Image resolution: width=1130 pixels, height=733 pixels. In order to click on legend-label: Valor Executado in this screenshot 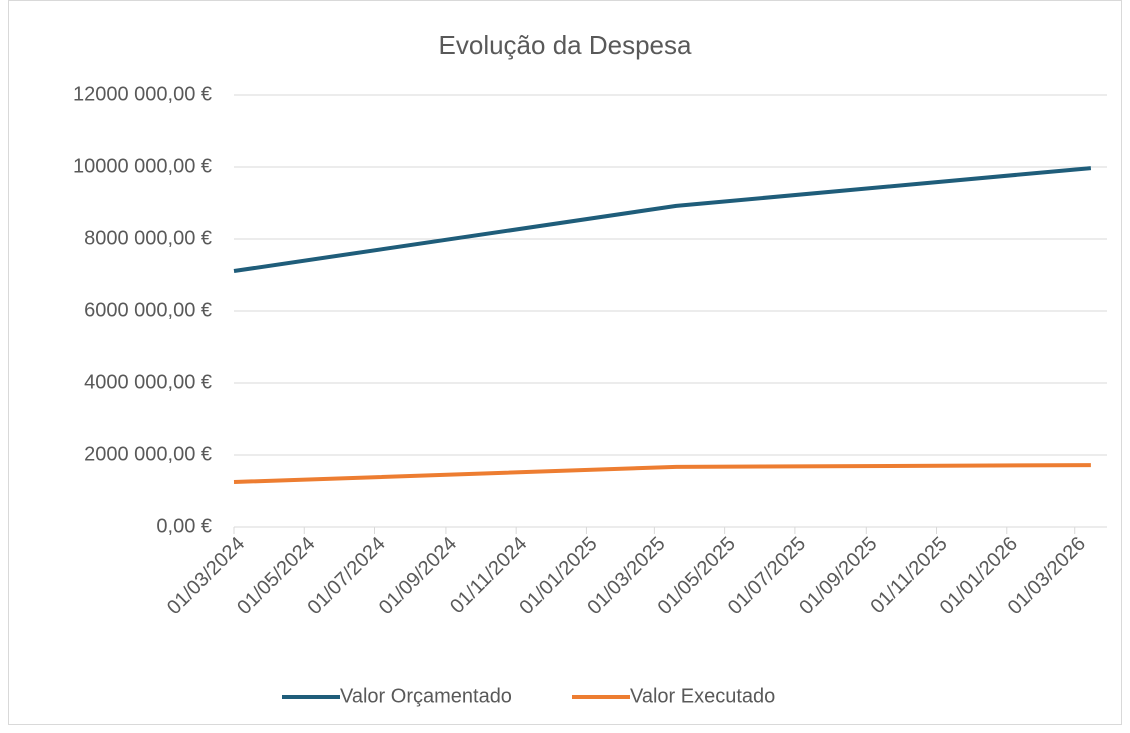, I will do `click(702, 696)`.